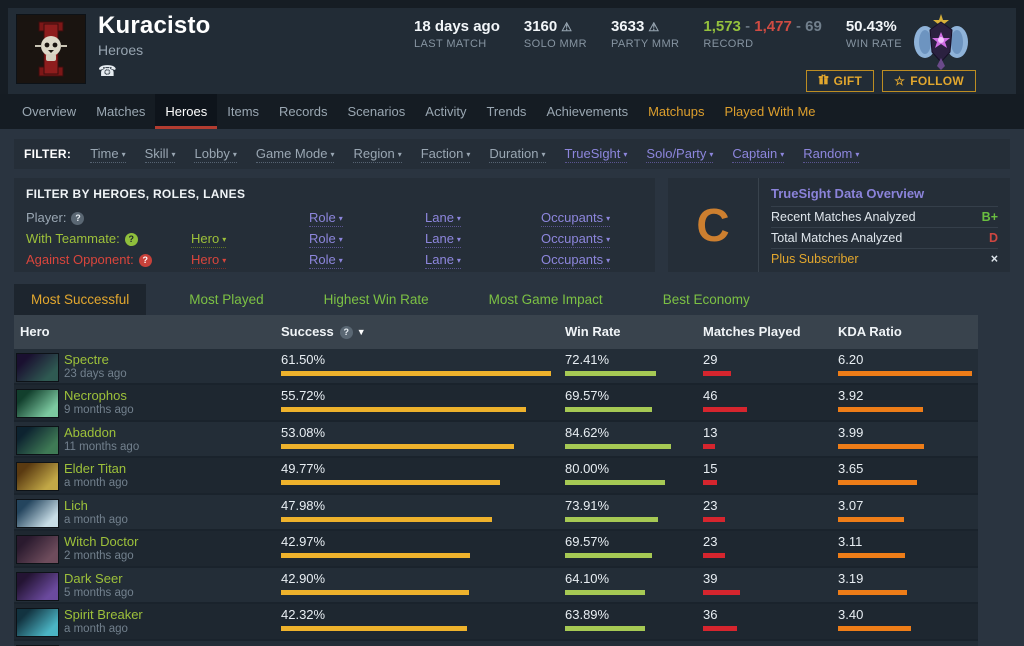  I want to click on nav-tab-scenarios: Scenarios, so click(376, 111).